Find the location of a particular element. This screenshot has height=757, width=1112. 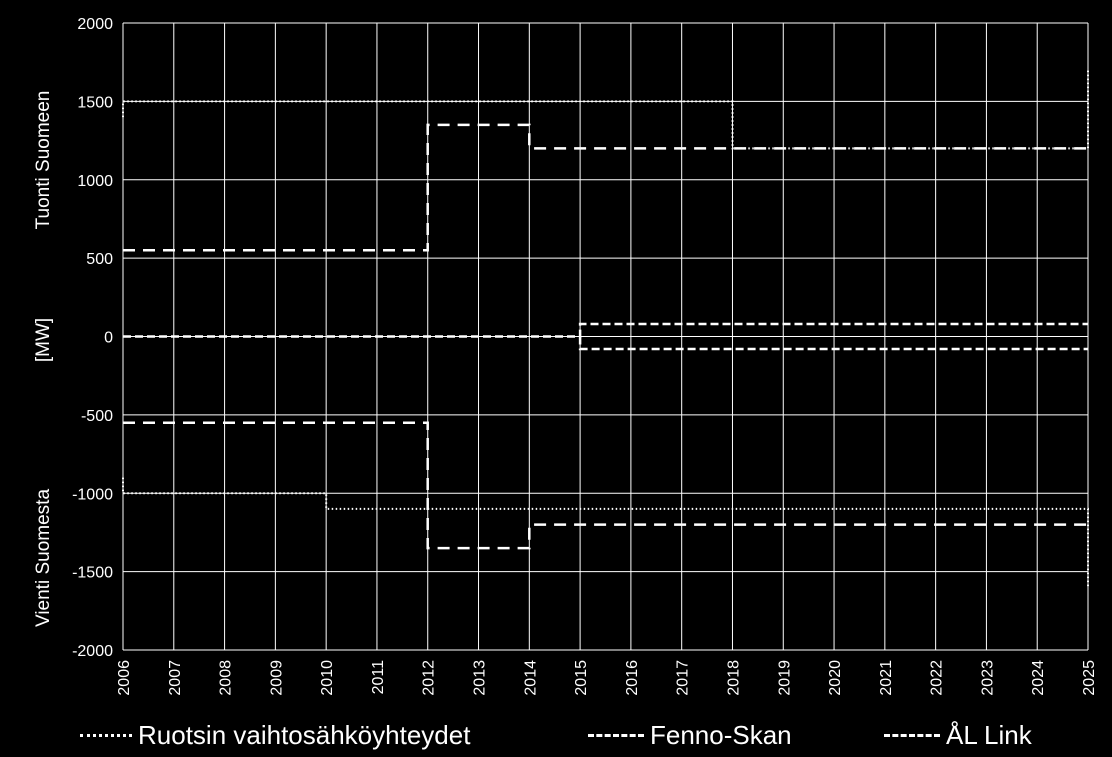

y-axis-unit-label: [MW] is located at coordinates (43, 340).